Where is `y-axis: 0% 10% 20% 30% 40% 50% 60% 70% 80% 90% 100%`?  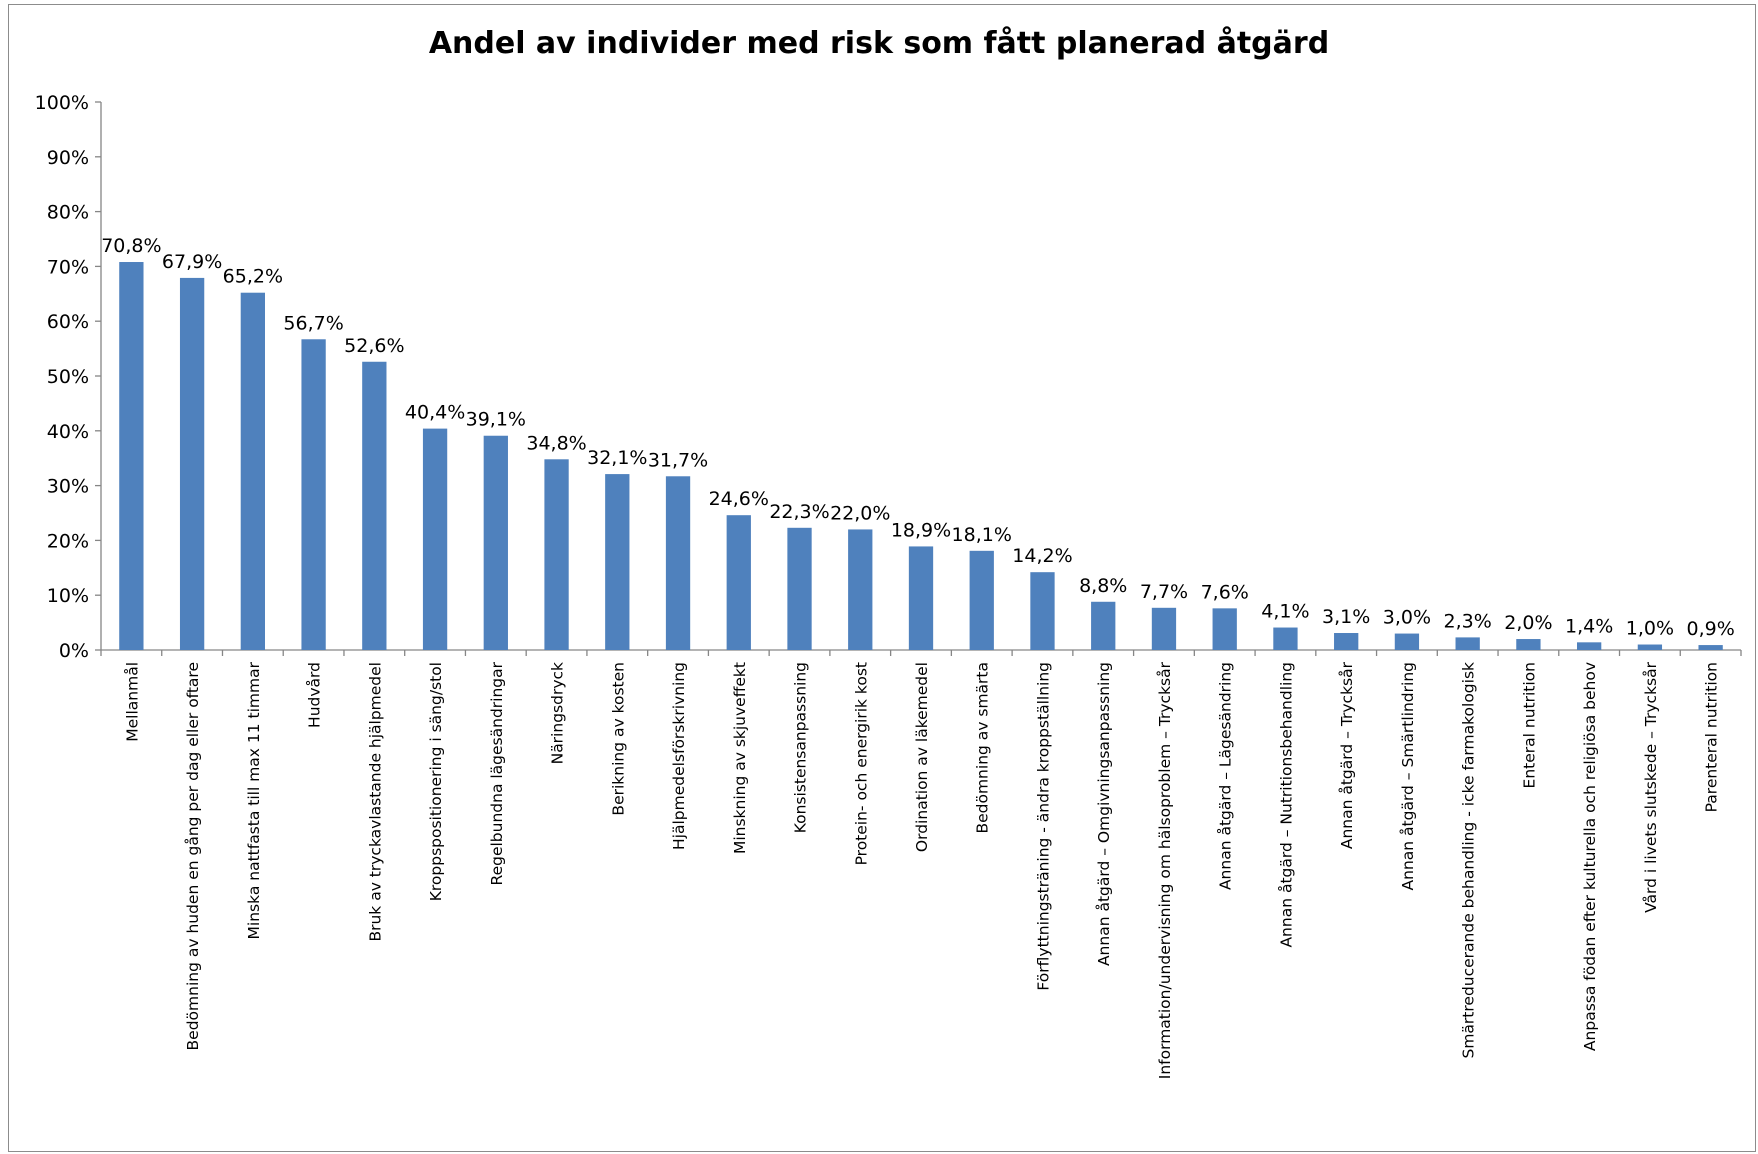 y-axis: 0% 10% 20% 30% 40% 50% 60% 70% 80% 90% 100% is located at coordinates (68, 377).